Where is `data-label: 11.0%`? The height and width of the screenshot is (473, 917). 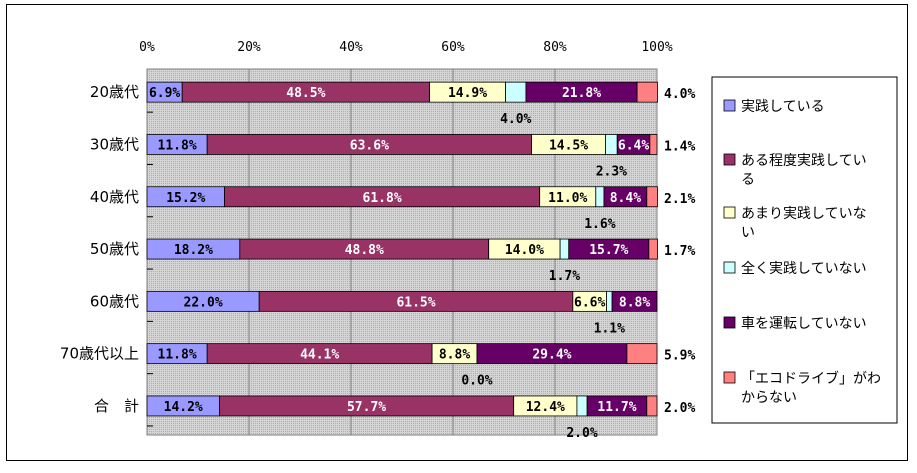
data-label: 11.0% is located at coordinates (567, 198).